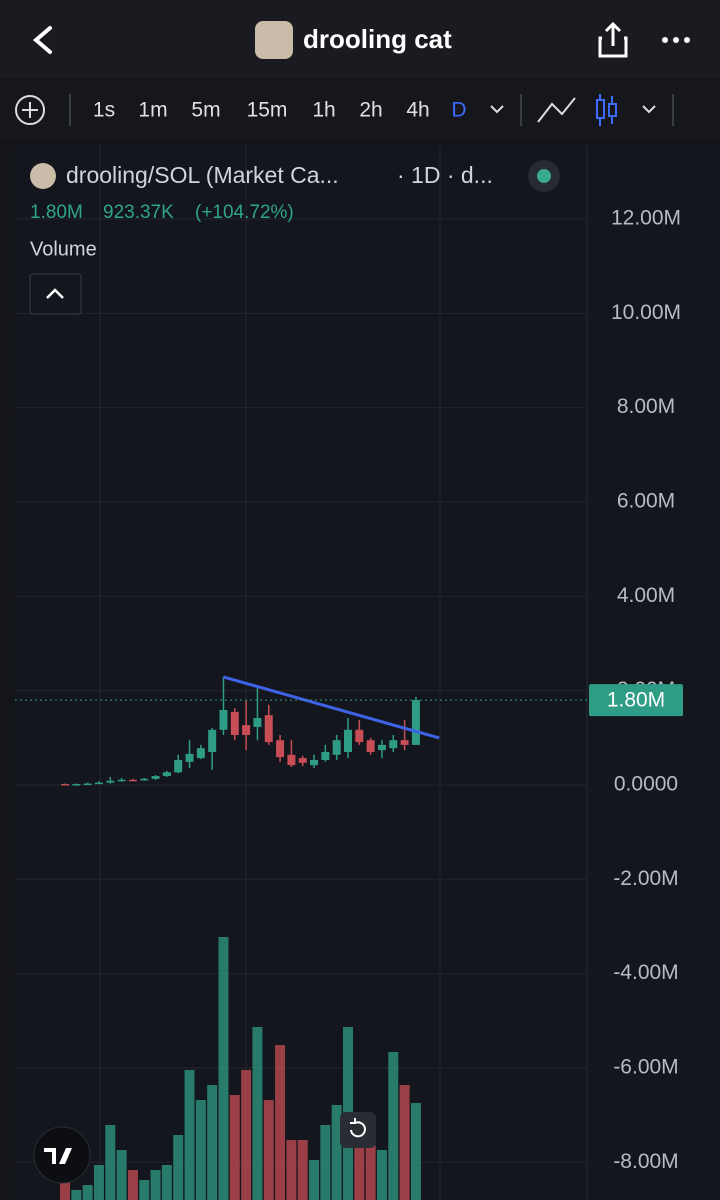  I want to click on legend-change: 923.37K, so click(138, 212).